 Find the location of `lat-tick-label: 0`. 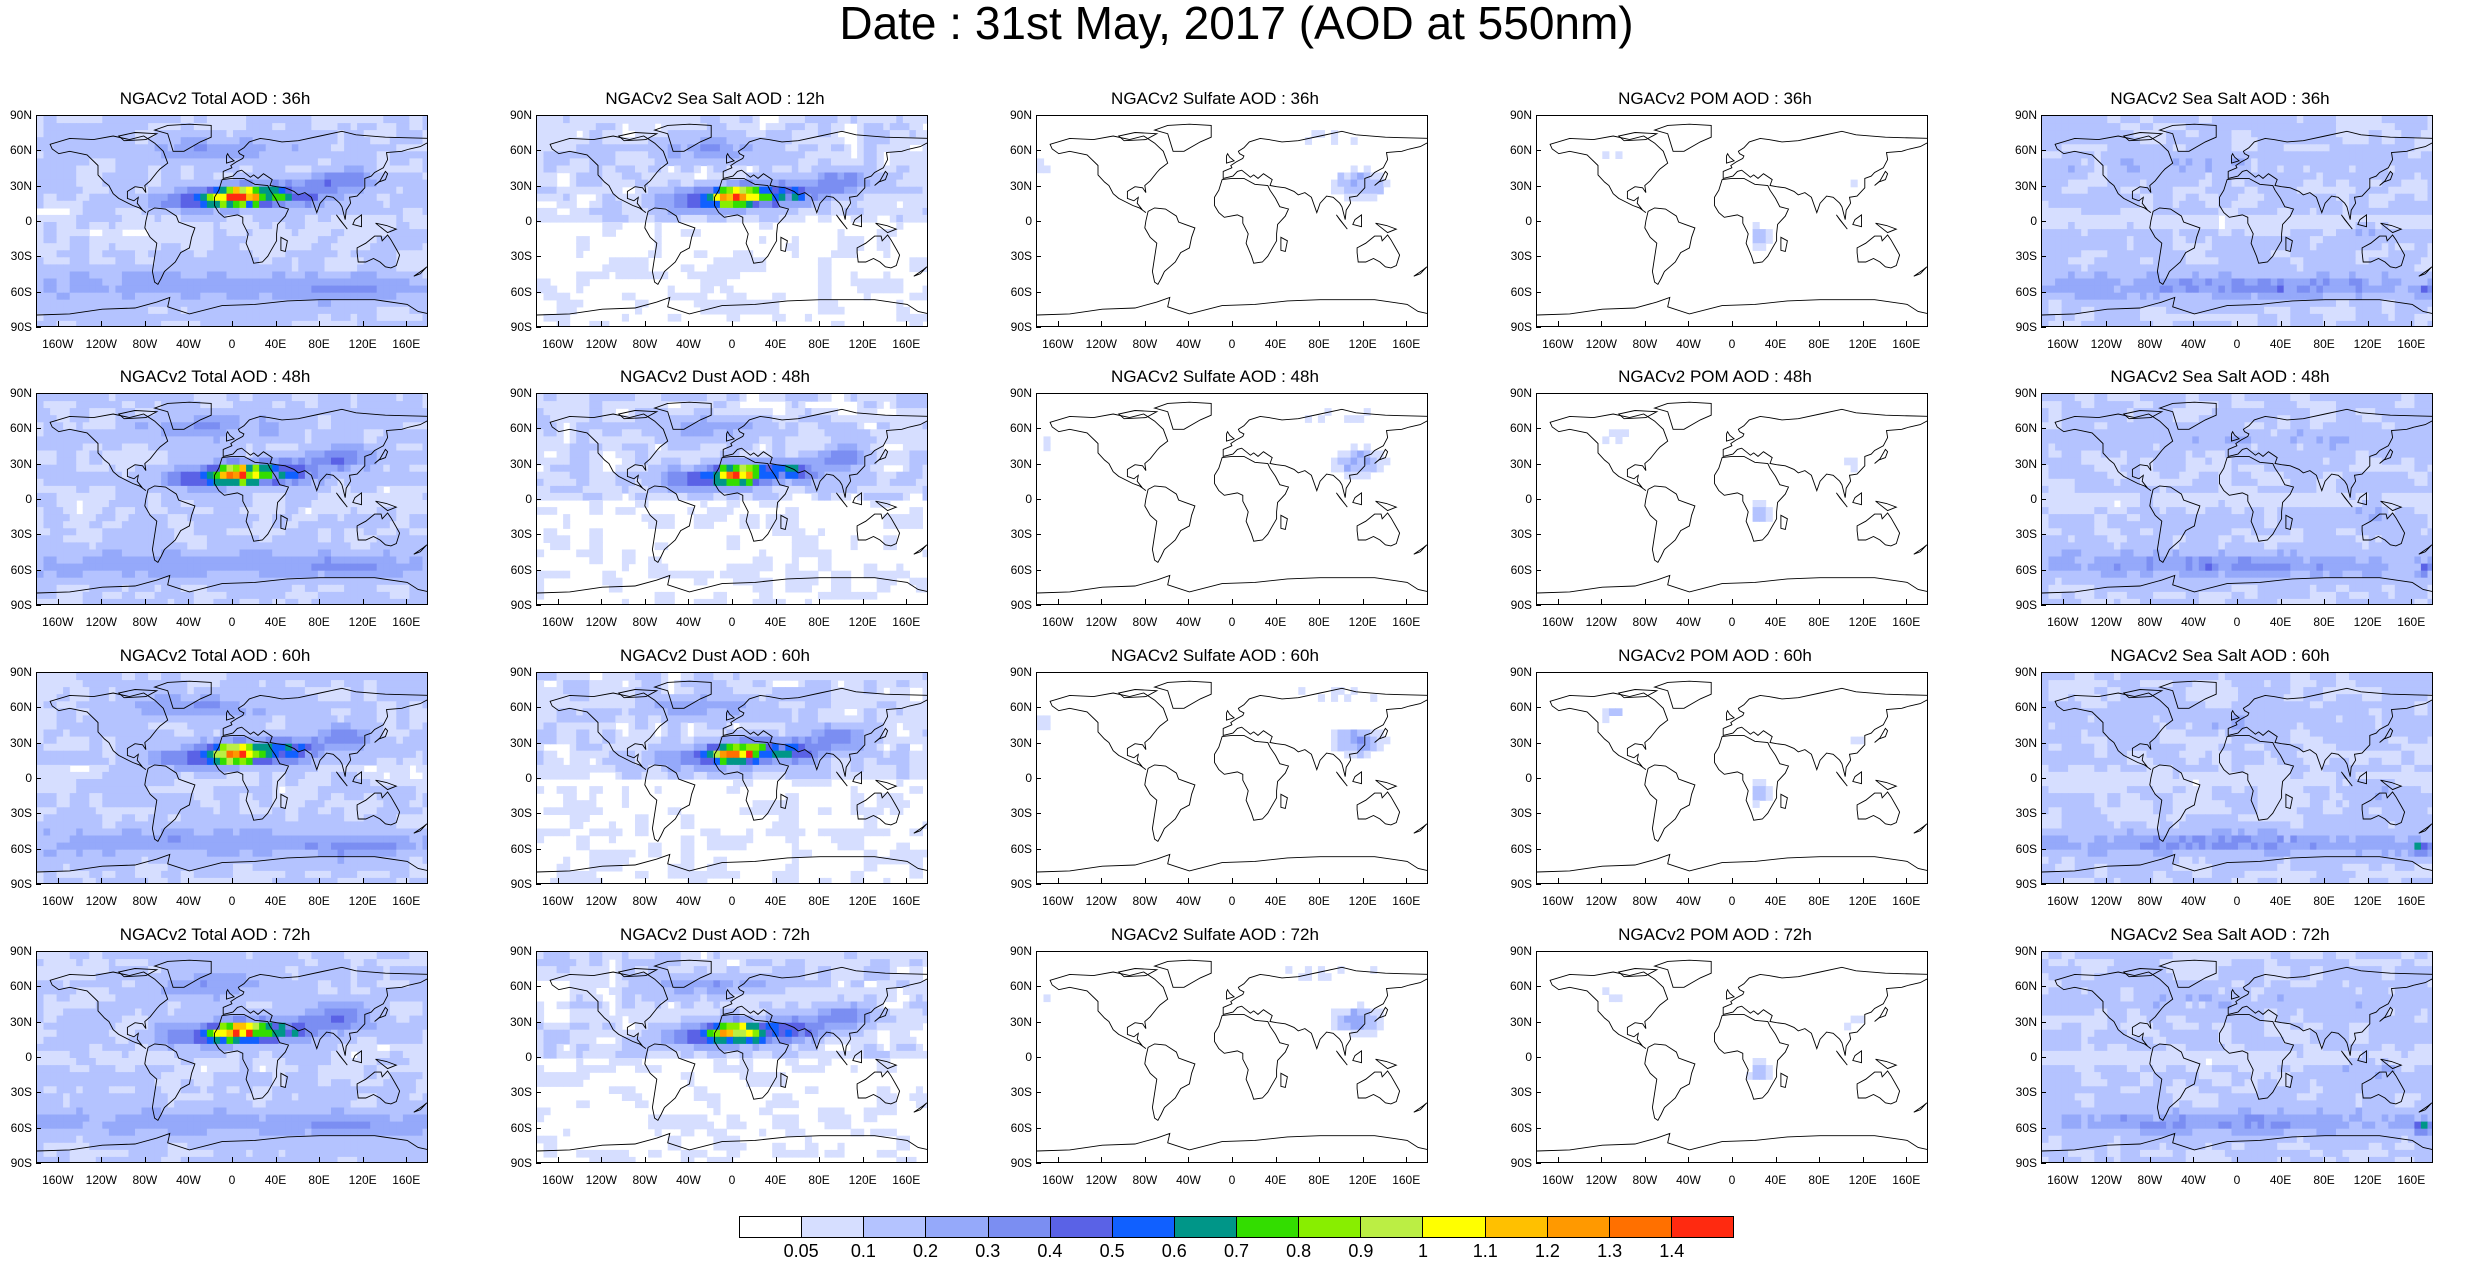

lat-tick-label: 0 is located at coordinates (1016, 499).